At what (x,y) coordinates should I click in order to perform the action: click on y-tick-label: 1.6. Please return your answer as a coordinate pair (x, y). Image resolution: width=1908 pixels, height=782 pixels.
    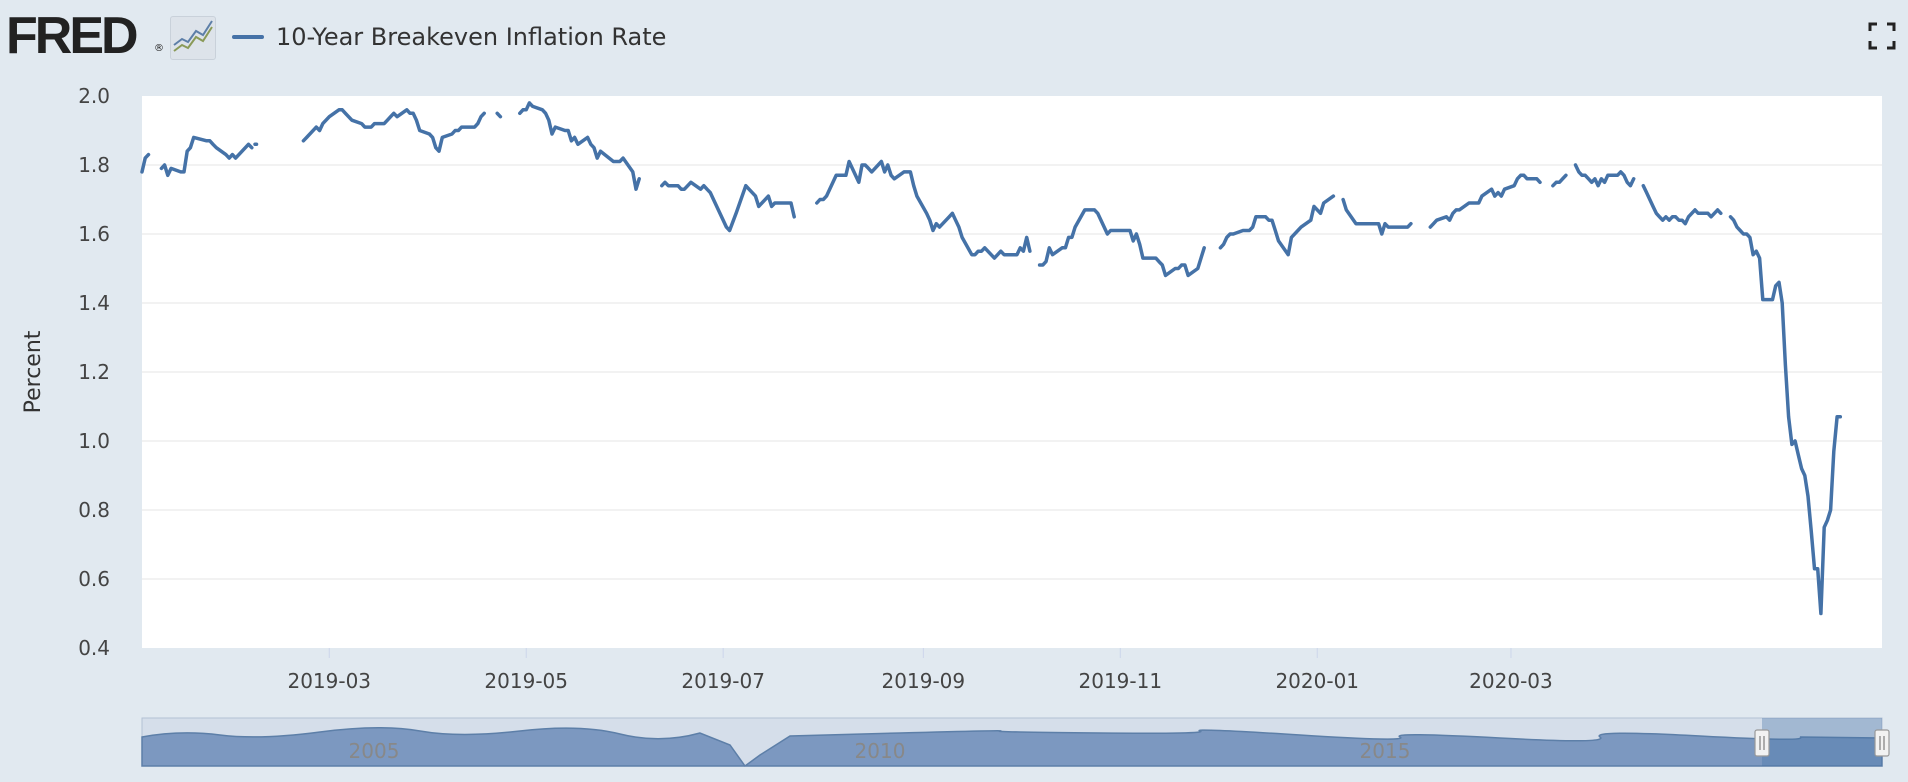
    Looking at the image, I should click on (94, 234).